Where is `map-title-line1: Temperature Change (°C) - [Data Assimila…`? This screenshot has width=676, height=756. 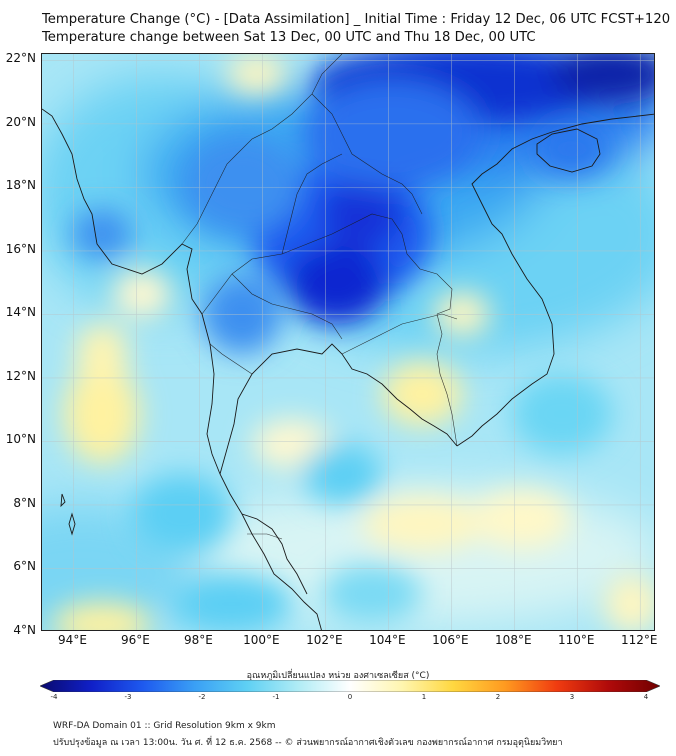
map-title-line1: Temperature Change (°C) - [Data Assimila… is located at coordinates (356, 19).